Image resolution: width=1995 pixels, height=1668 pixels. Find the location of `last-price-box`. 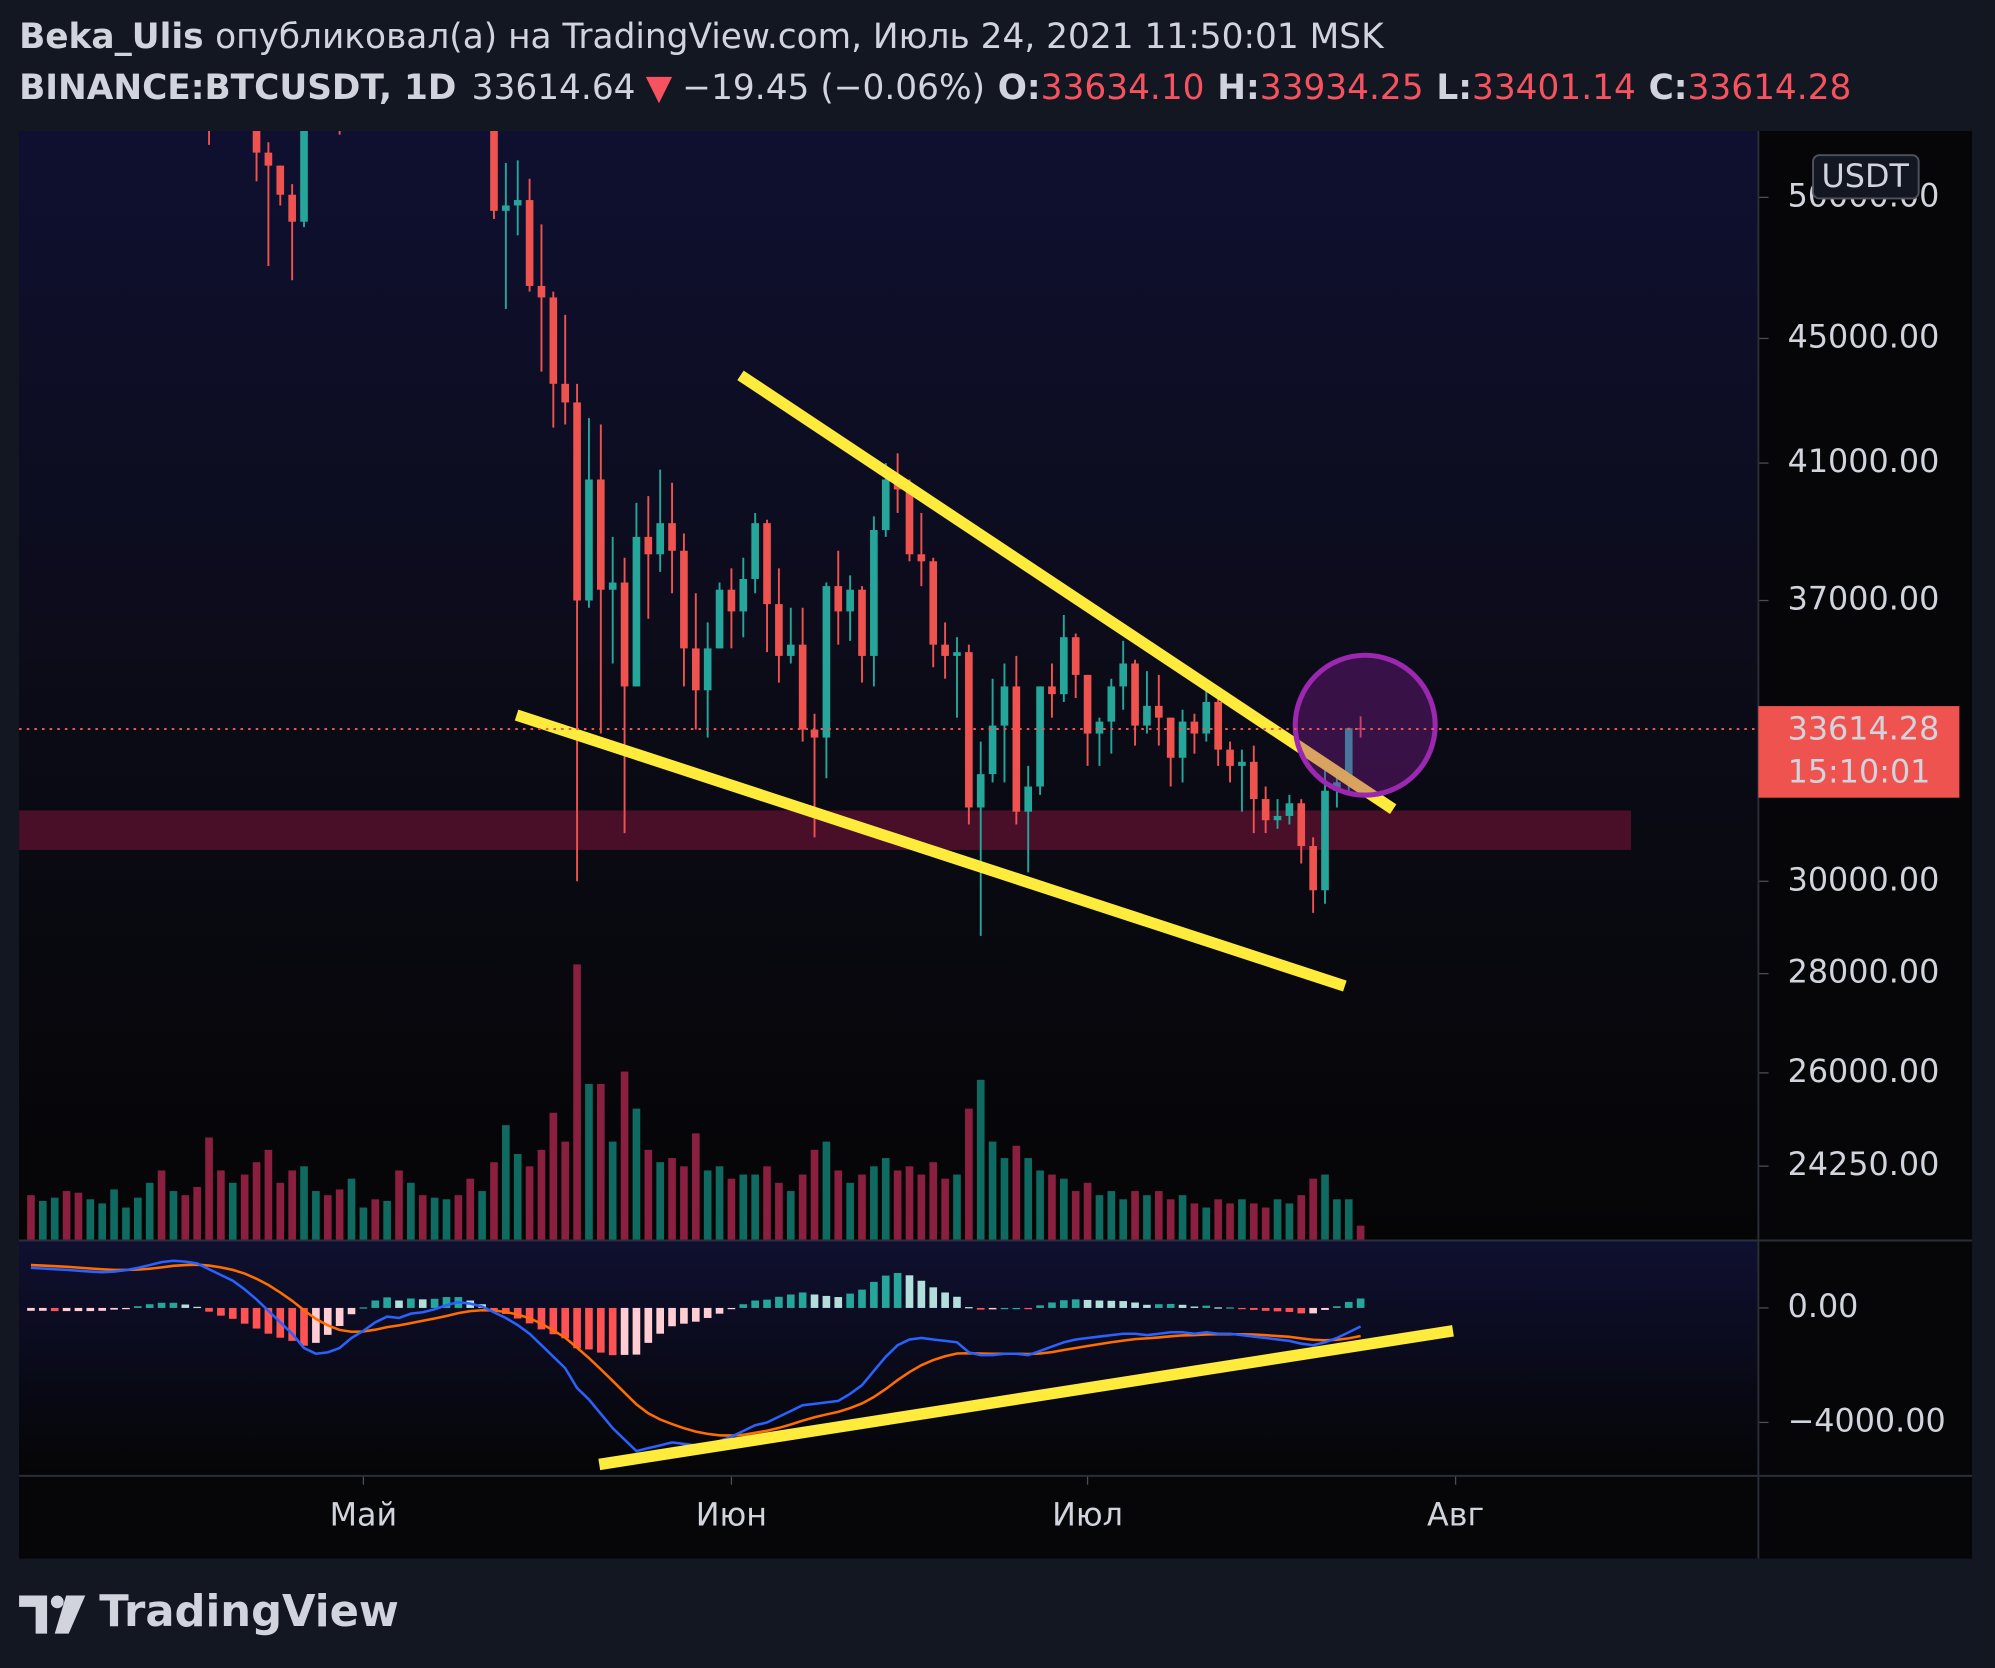

last-price-box is located at coordinates (1859, 752).